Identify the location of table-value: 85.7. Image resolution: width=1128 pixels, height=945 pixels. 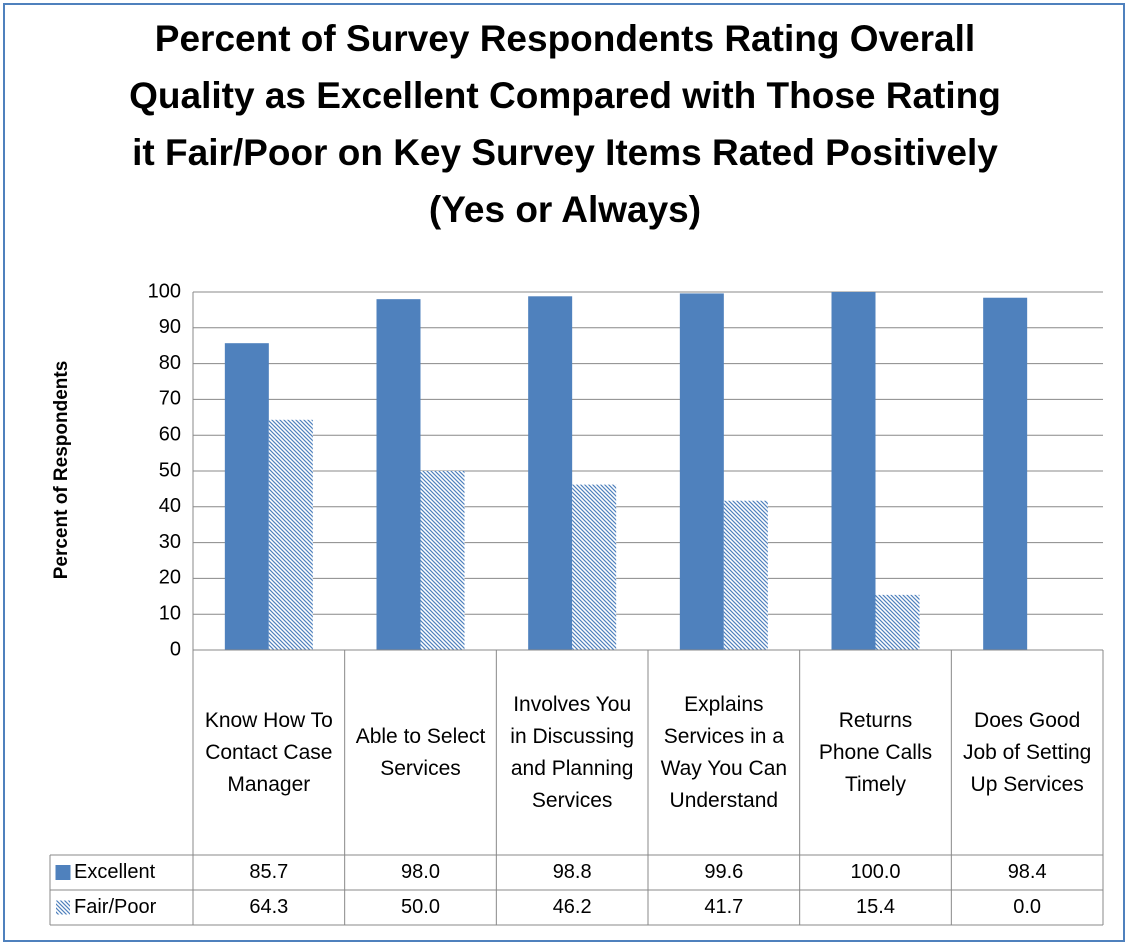
(268, 872).